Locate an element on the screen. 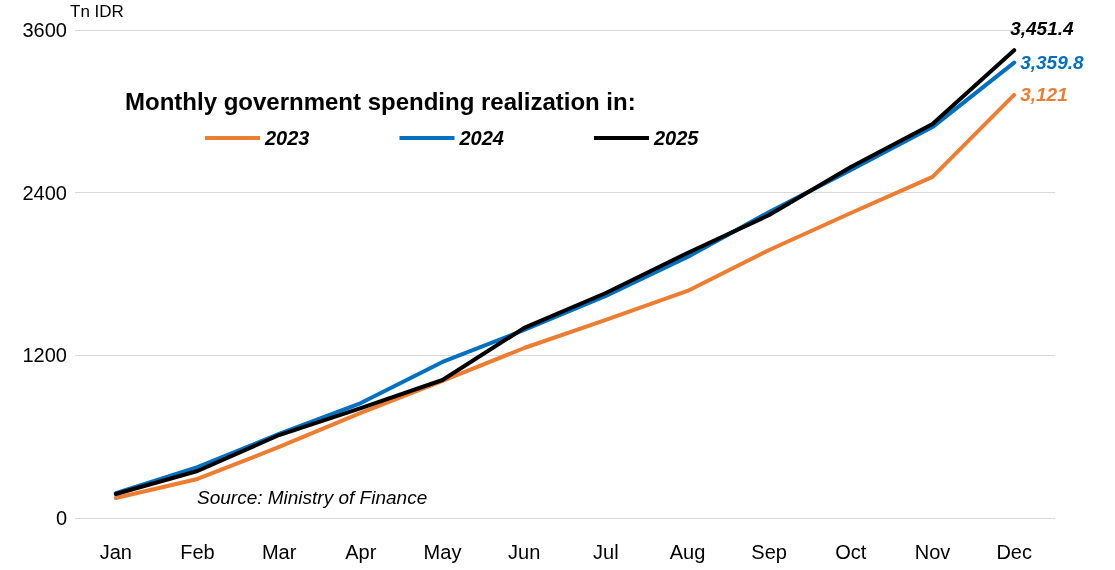 The height and width of the screenshot is (570, 1115). x-tick-label: Apr is located at coordinates (361, 552).